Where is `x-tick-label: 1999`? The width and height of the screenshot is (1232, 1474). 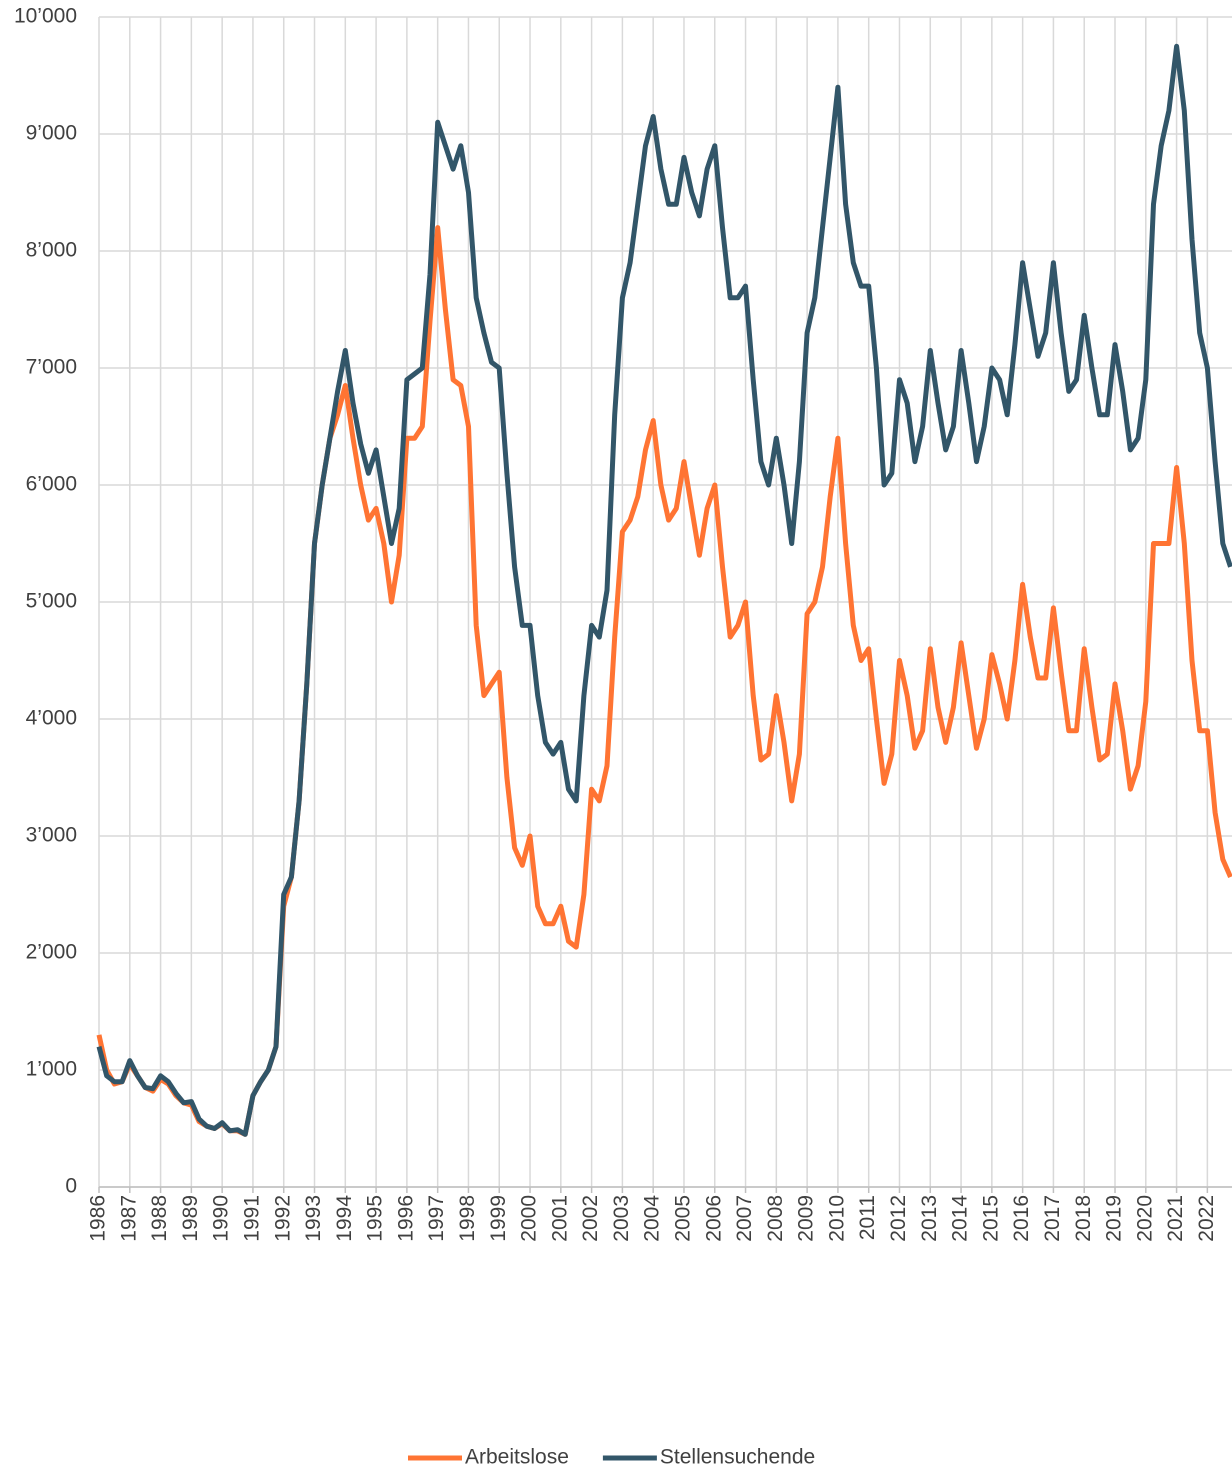
x-tick-label: 1999 is located at coordinates (498, 1218).